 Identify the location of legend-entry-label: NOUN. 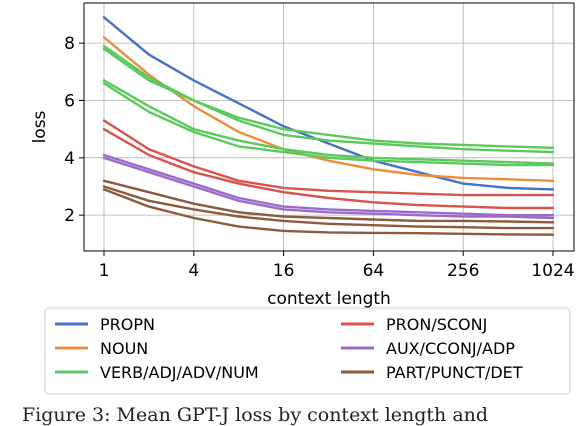
(124, 348).